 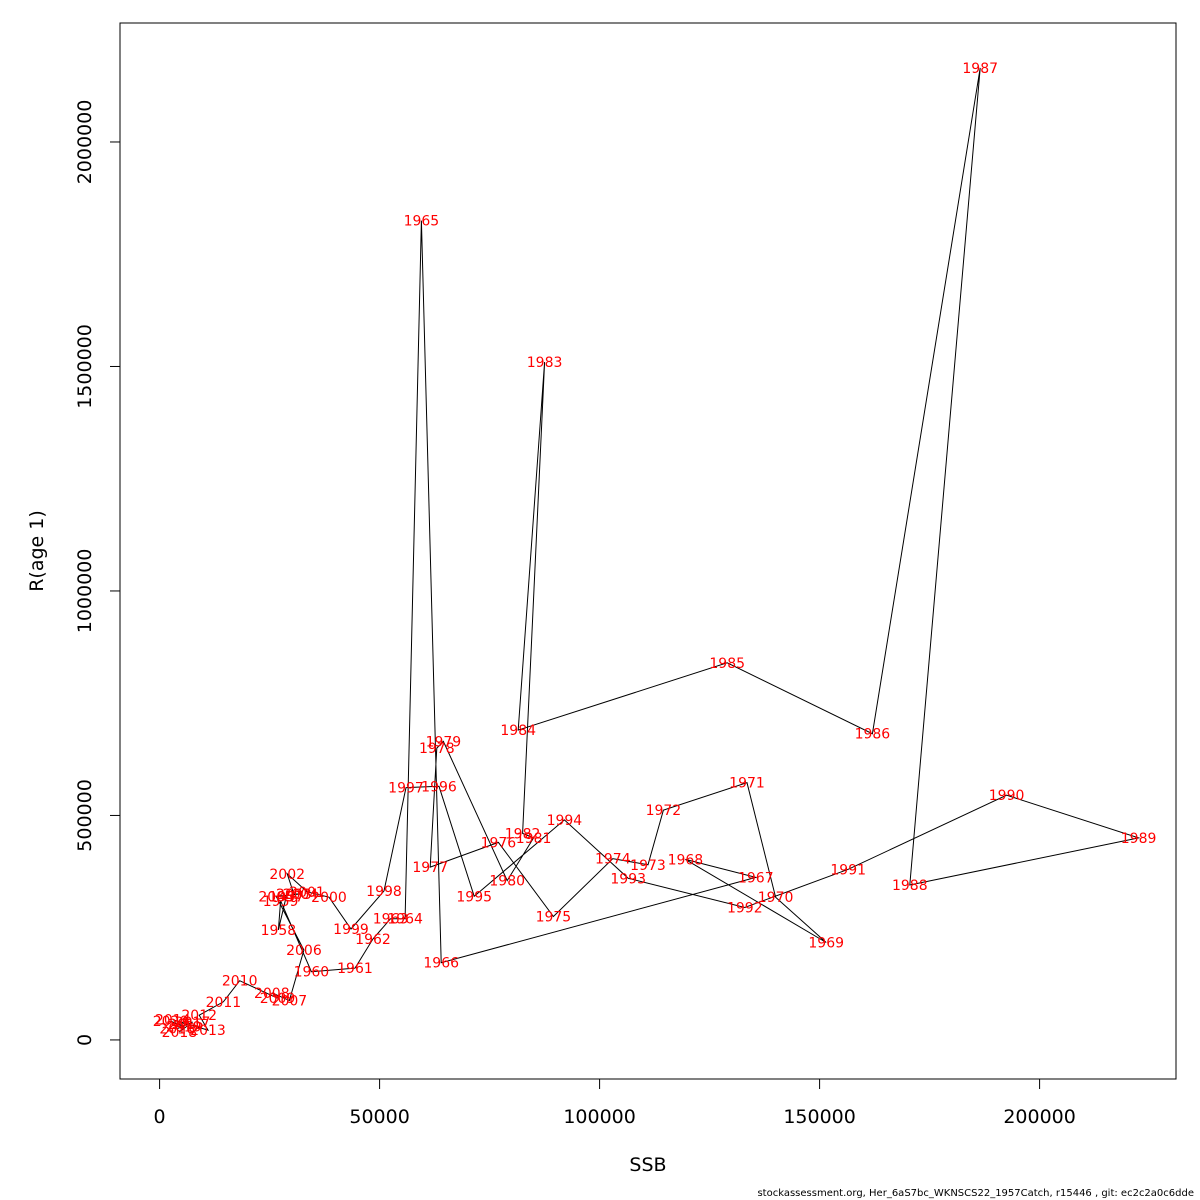 I want to click on year-label-1976: 1976, so click(x=499, y=843).